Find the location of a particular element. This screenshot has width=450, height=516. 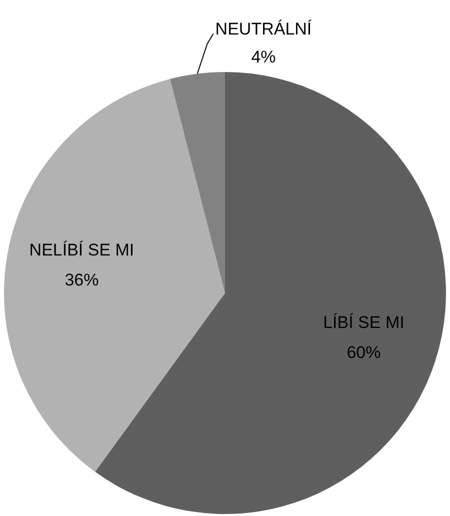

data-label: 4% is located at coordinates (263, 56).